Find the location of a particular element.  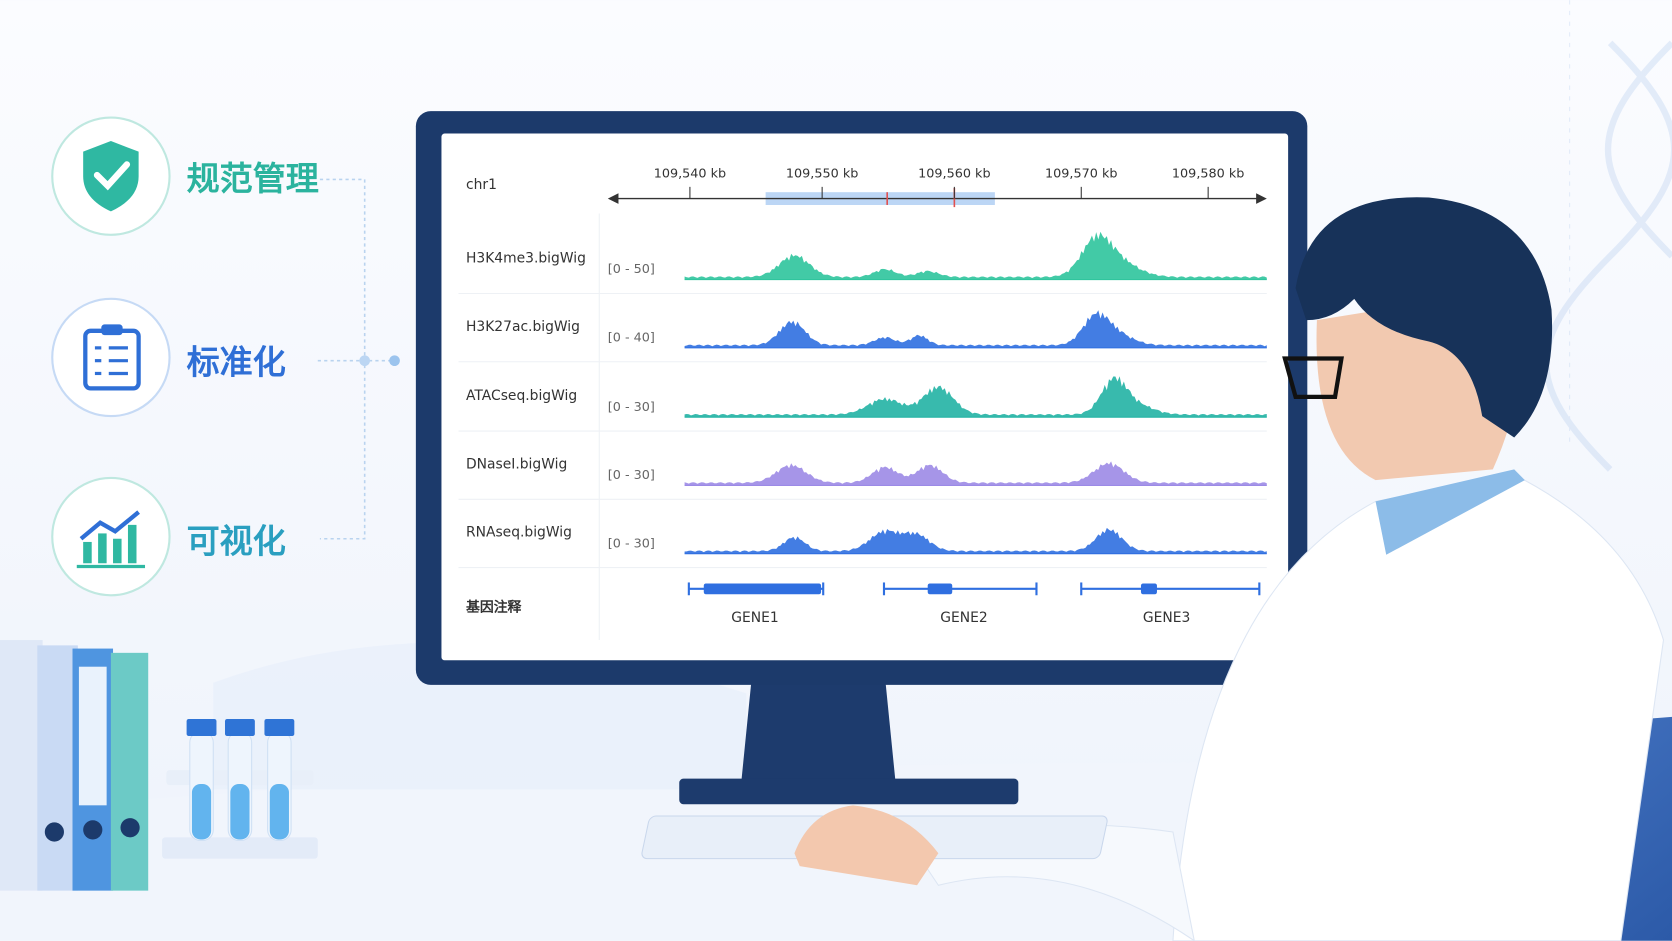

lab-coat is located at coordinates (1418, 707).